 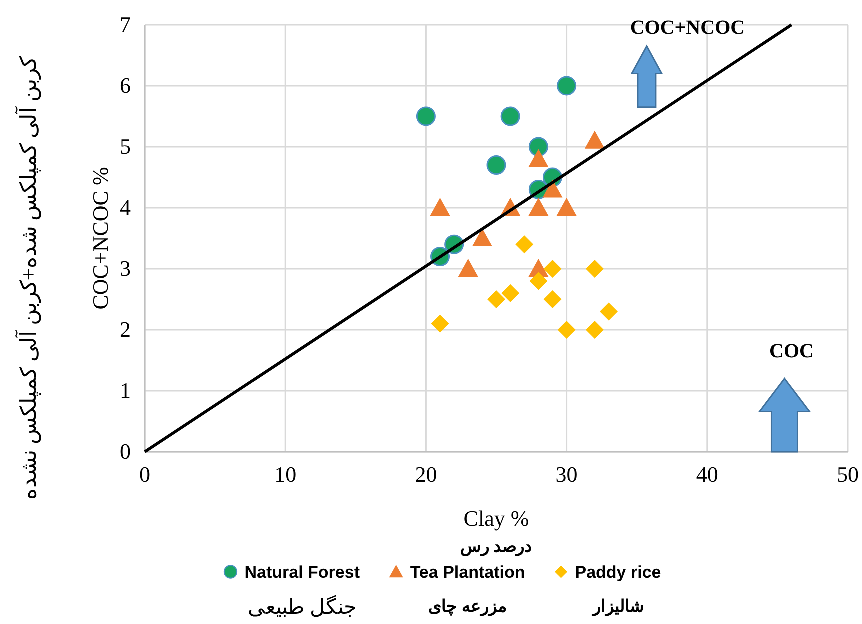 I want to click on y-tick-label: 3, so click(x=125, y=268).